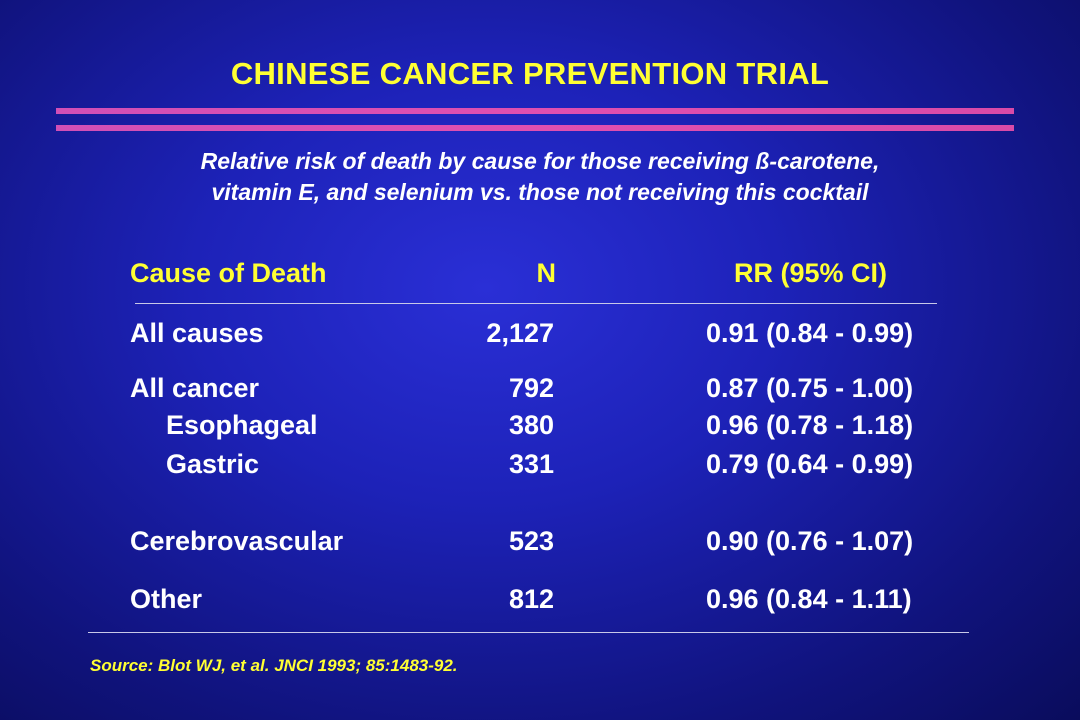 This screenshot has height=720, width=1080. I want to click on cause-cell: Esophageal, so click(242, 425).